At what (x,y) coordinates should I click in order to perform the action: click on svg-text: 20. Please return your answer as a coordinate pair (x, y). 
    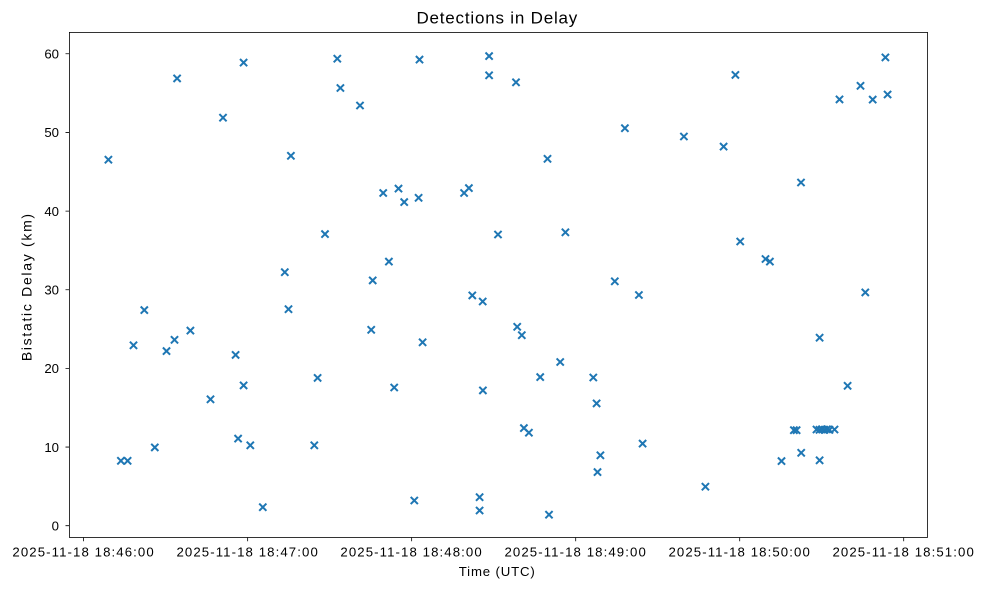
    Looking at the image, I should click on (51, 368).